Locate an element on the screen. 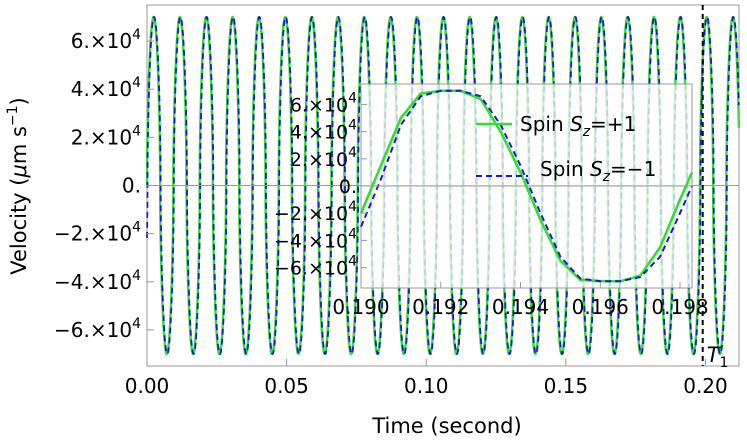 The image size is (747, 443). t1-marker-subscript: 1 is located at coordinates (724, 363).